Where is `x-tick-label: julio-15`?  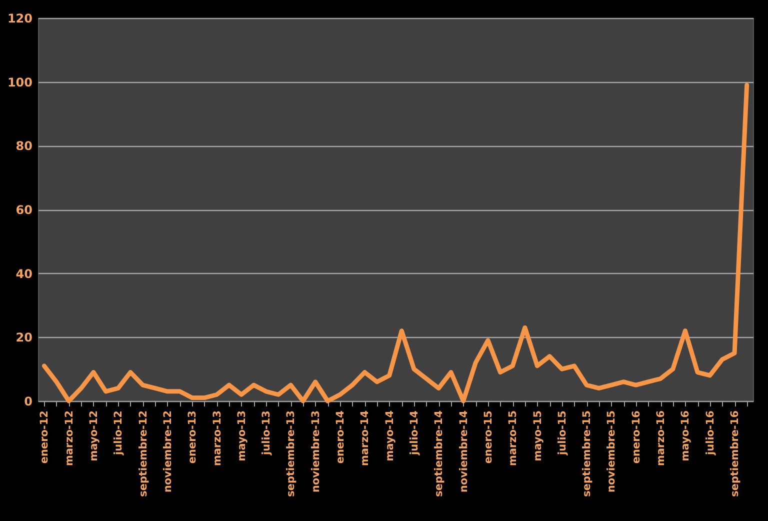
x-tick-label: julio-15 is located at coordinates (562, 433).